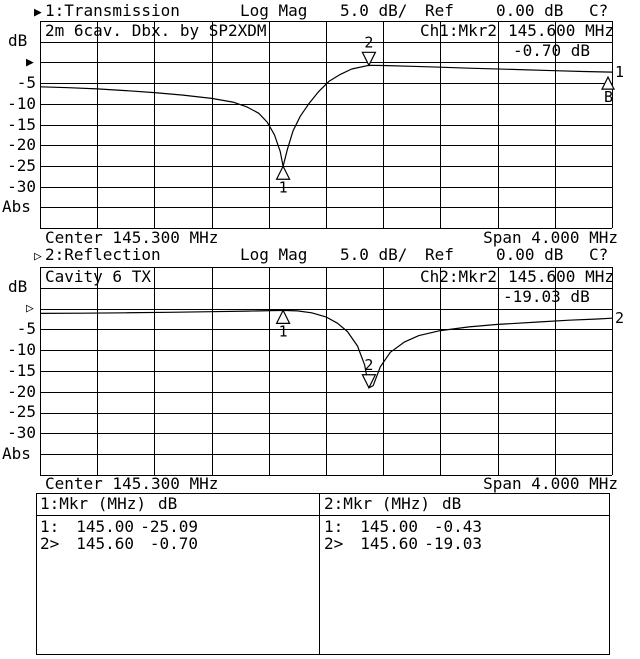 The width and height of the screenshot is (640, 659). What do you see at coordinates (21, 186) in the screenshot?
I see `ch1-tick: -30` at bounding box center [21, 186].